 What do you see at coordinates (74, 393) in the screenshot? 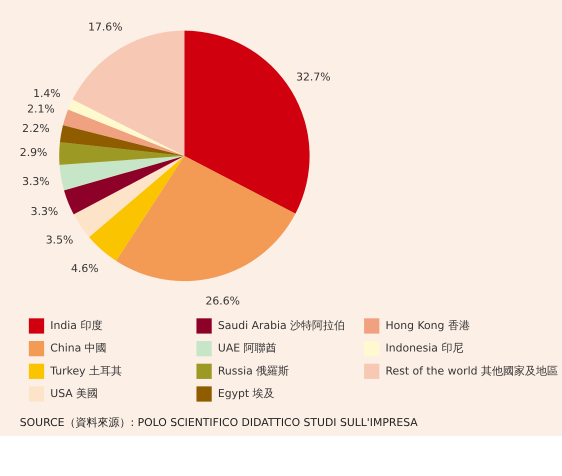
I see `legend-label: USA 美國` at bounding box center [74, 393].